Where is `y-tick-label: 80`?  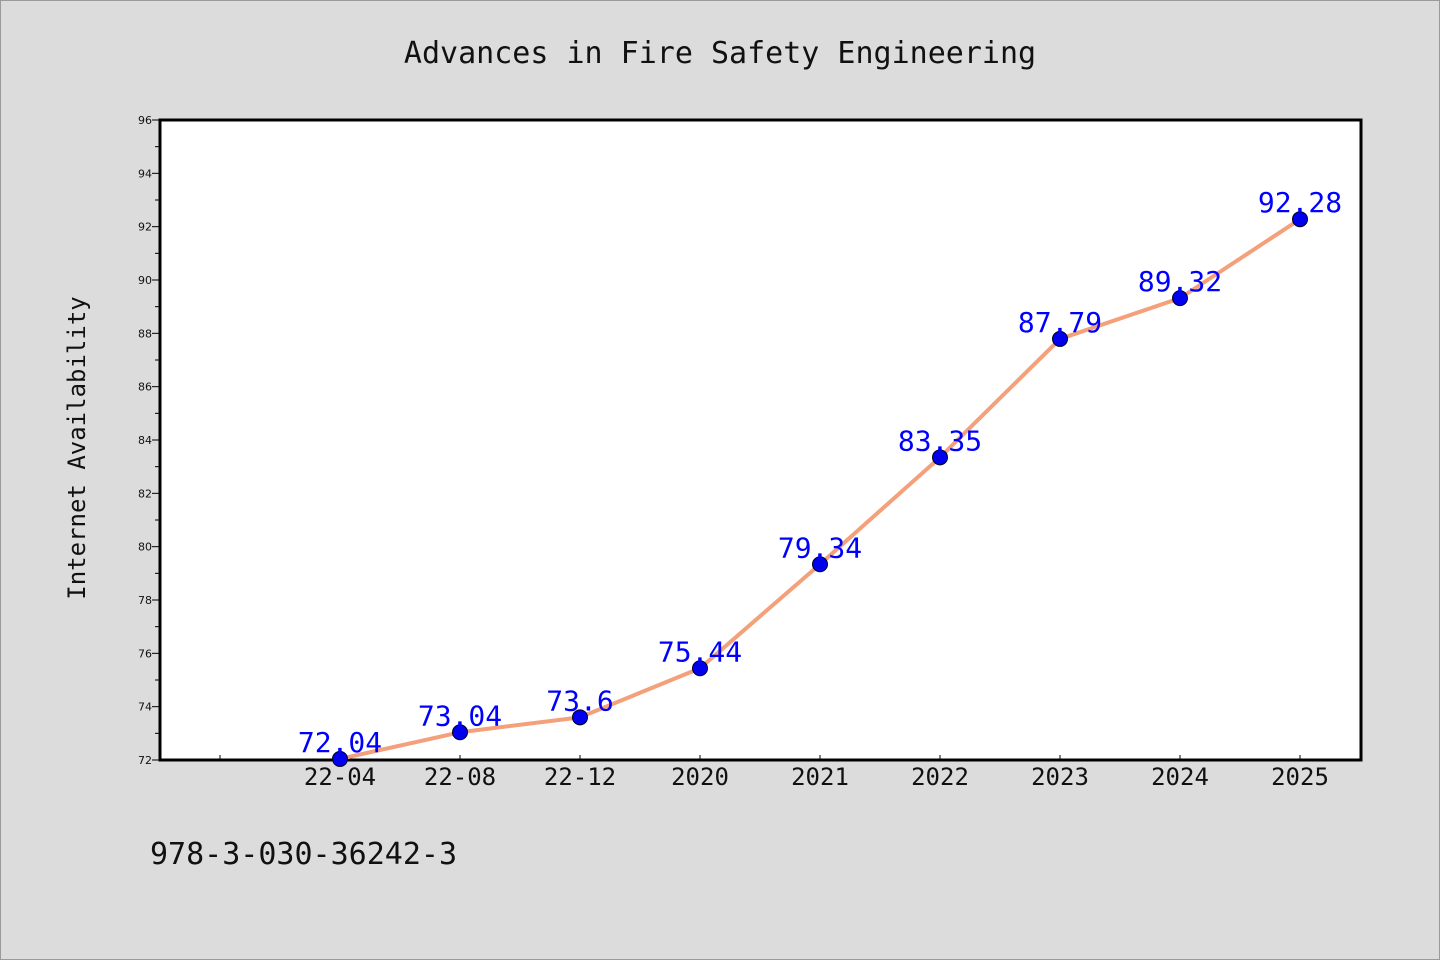
y-tick-label: 80 is located at coordinates (145, 547).